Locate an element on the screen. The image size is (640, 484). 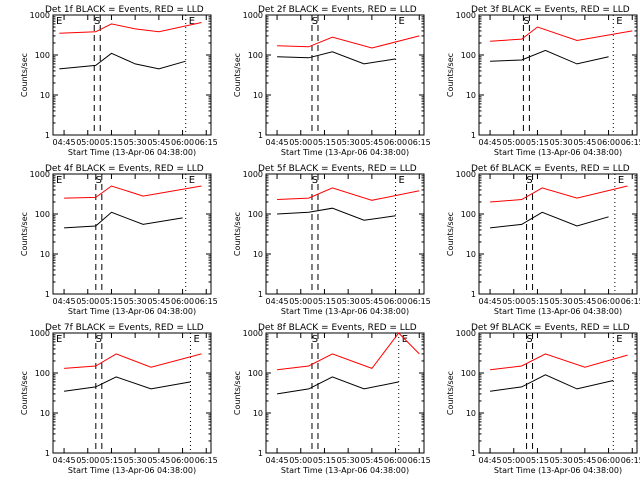
panel-title: Det 5f BLACK = Events, RED = LLD is located at coordinates (337, 169).